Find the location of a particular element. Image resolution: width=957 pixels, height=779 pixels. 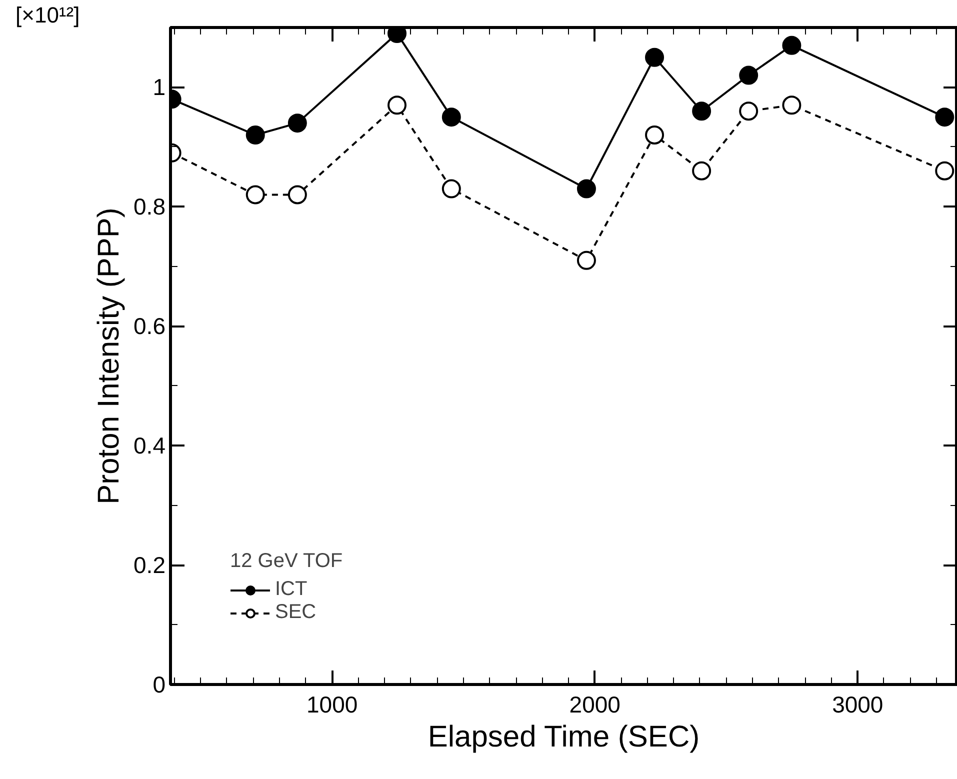

y-tick-label: 0.6 is located at coordinates (150, 326).